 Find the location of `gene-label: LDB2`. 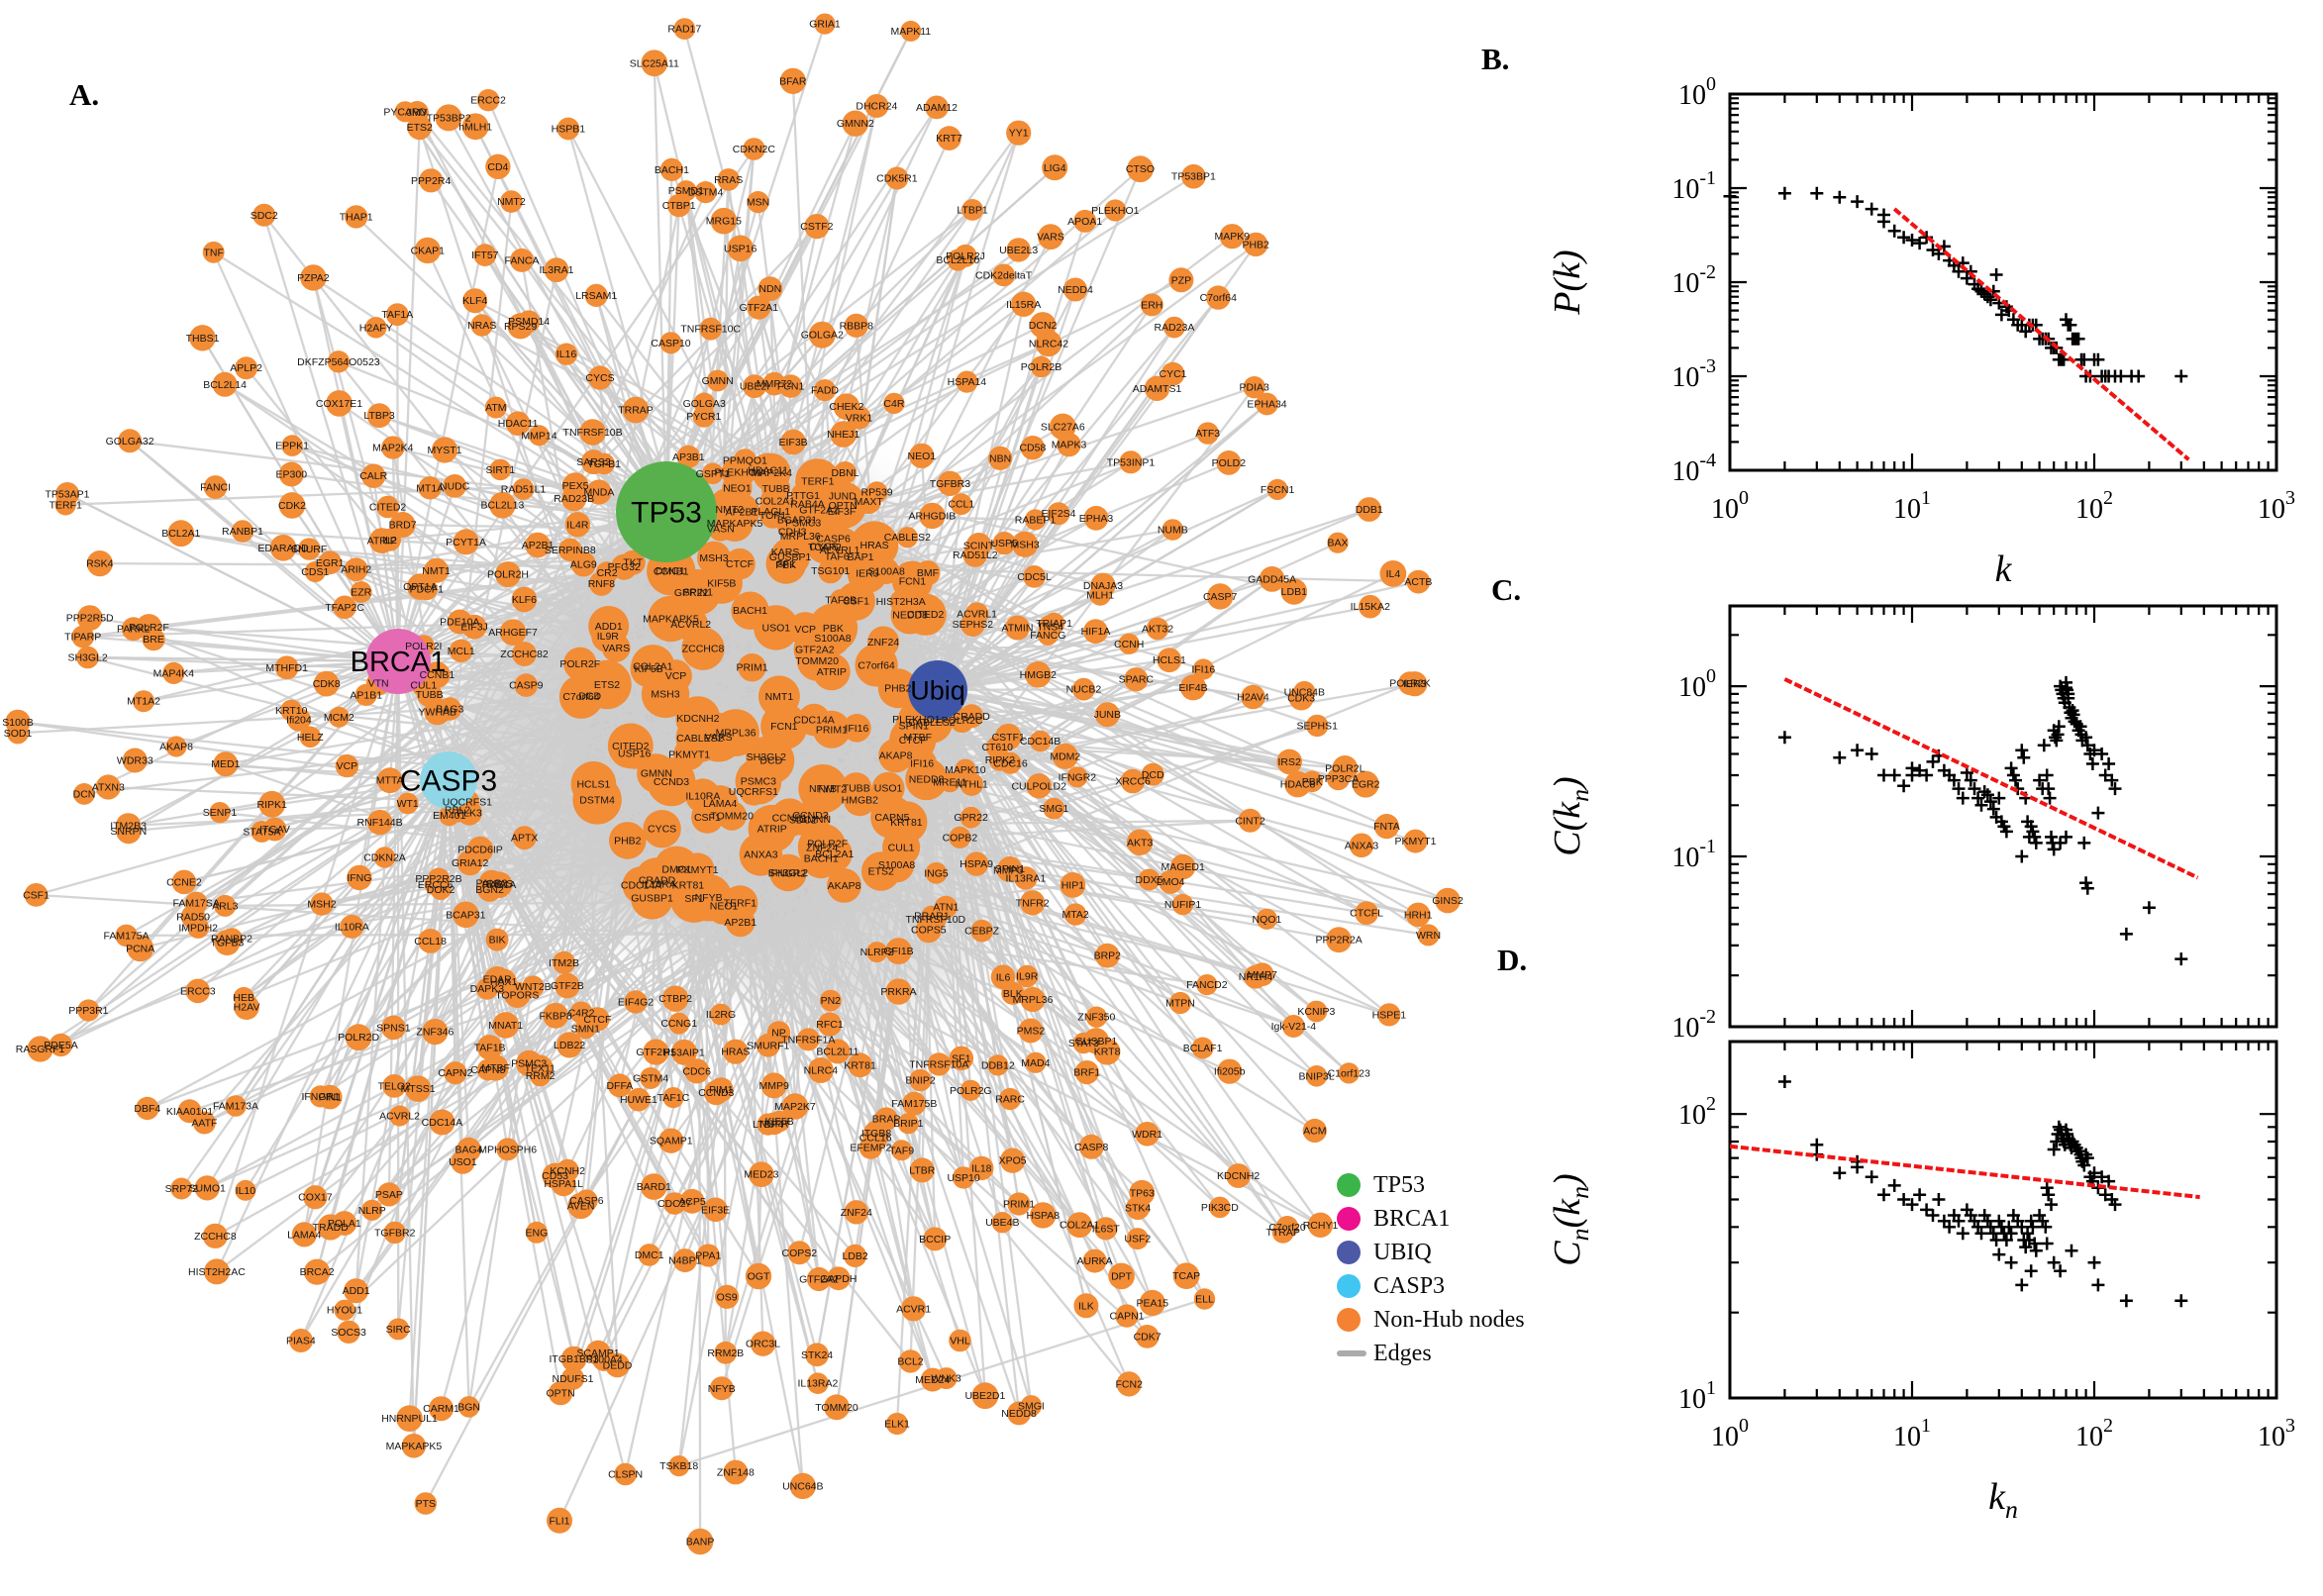

gene-label: LDB2 is located at coordinates (855, 1256).